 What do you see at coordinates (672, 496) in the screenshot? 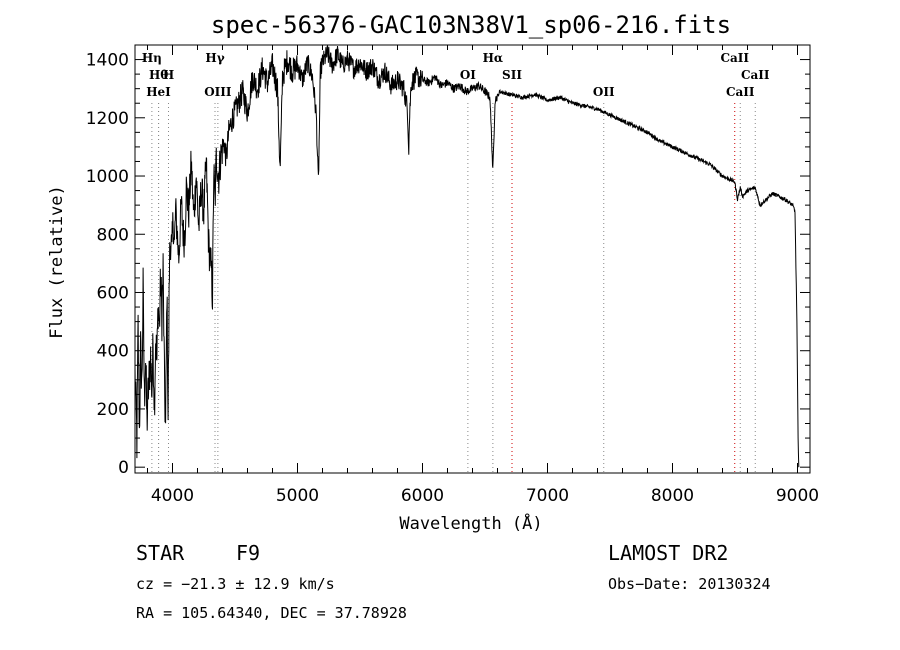
I see `x-tick-label: 8000` at bounding box center [672, 496].